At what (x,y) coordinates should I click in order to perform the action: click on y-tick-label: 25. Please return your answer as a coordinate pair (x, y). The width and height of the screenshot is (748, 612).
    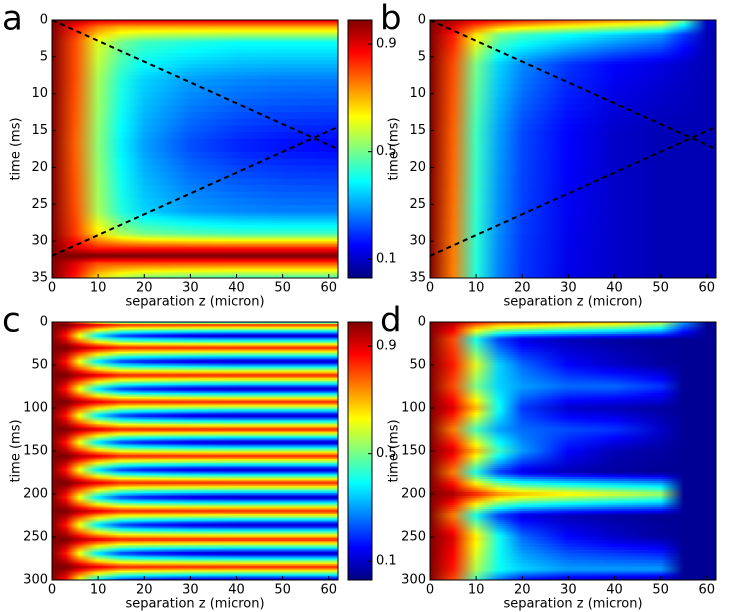
    Looking at the image, I should click on (417, 204).